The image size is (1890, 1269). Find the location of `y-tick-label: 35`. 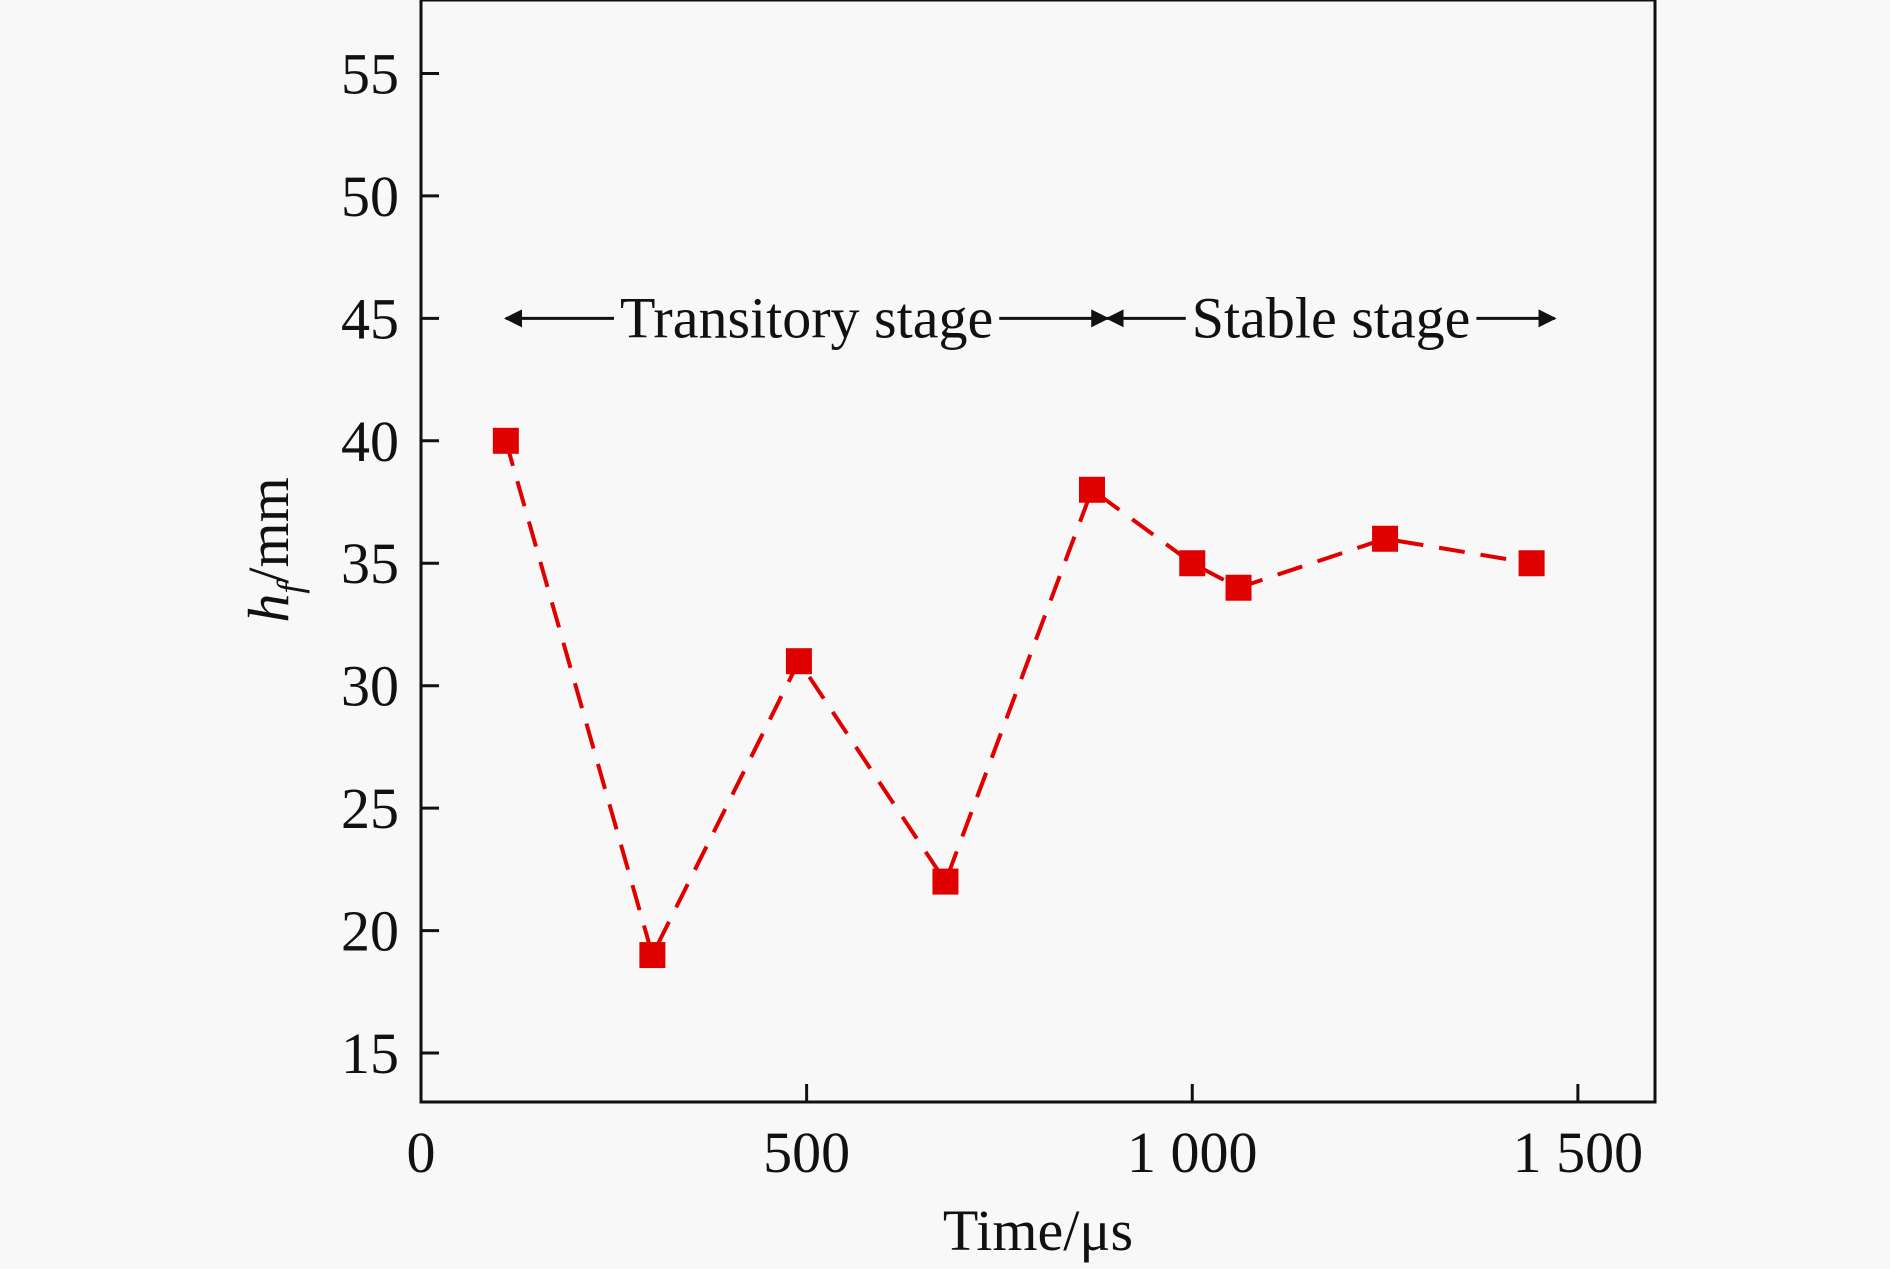

y-tick-label: 35 is located at coordinates (370, 563).